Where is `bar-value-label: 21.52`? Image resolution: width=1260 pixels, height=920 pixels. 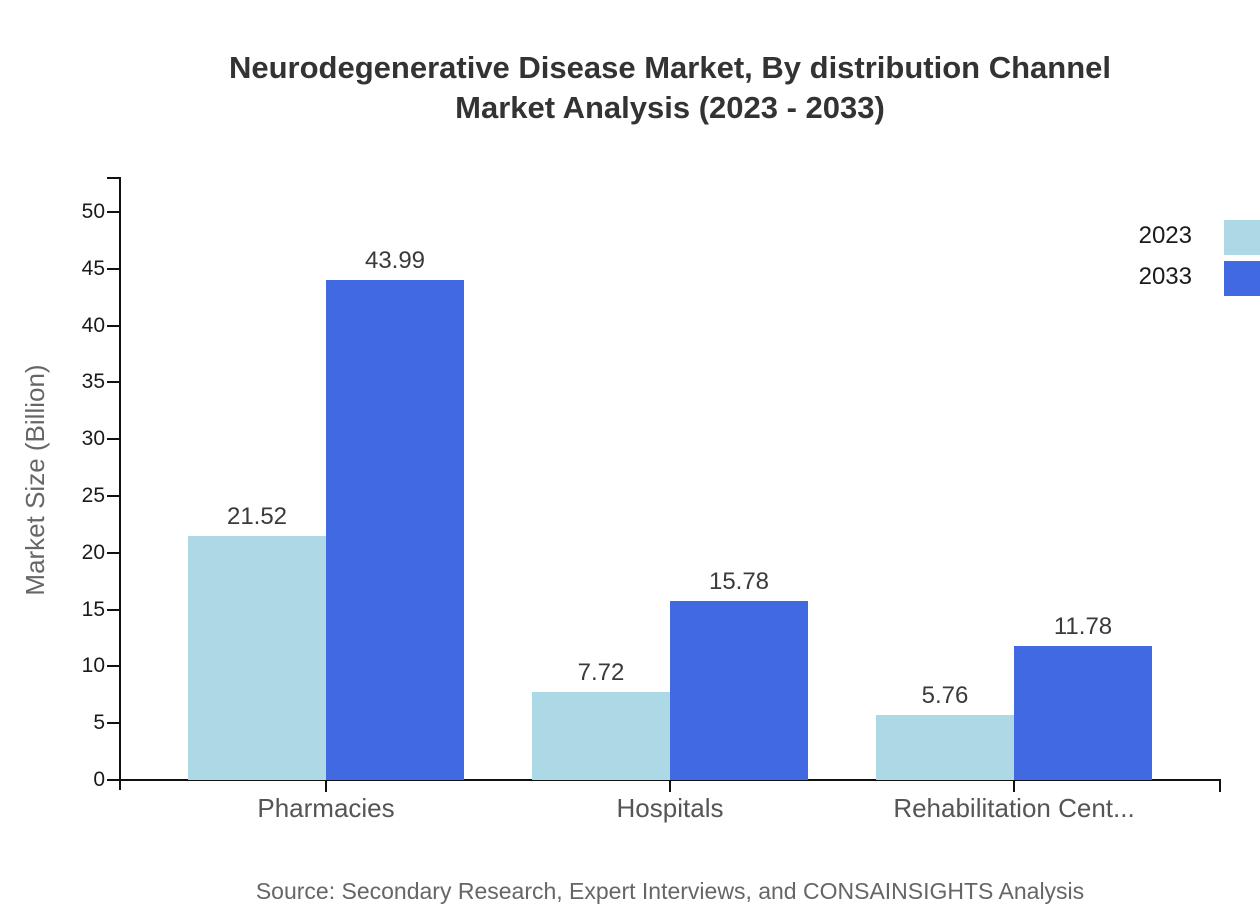
bar-value-label: 21.52 is located at coordinates (257, 516).